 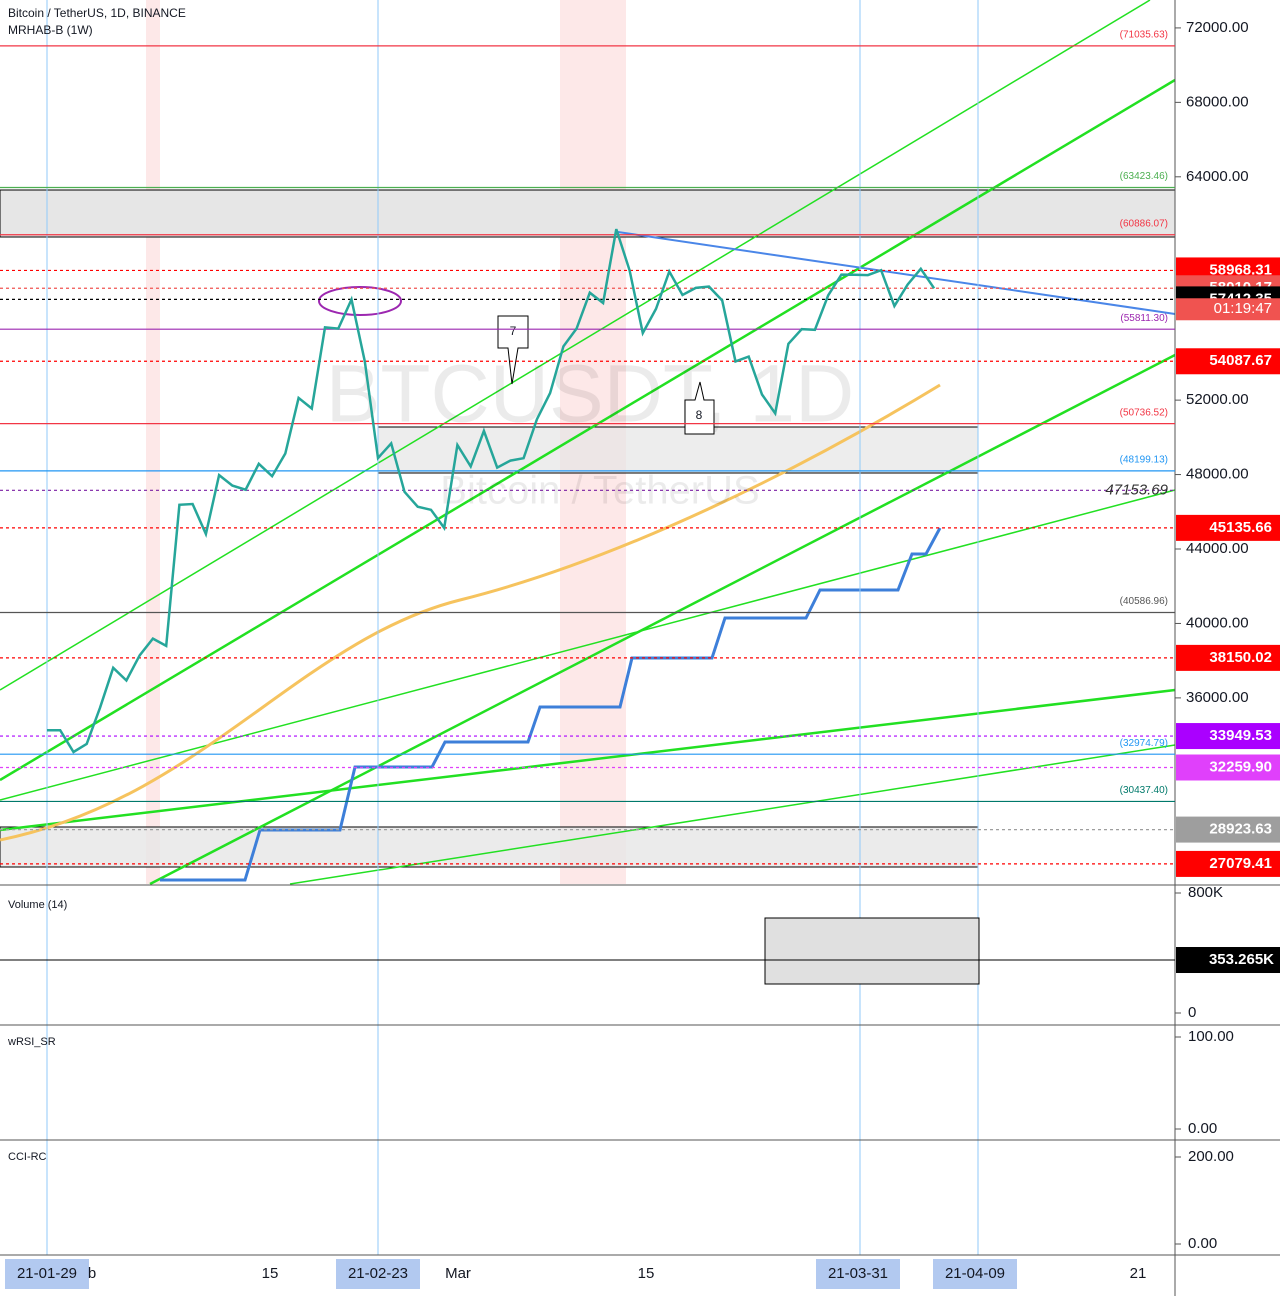 What do you see at coordinates (1138, 1273) in the screenshot?
I see `x-tick-label: 21` at bounding box center [1138, 1273].